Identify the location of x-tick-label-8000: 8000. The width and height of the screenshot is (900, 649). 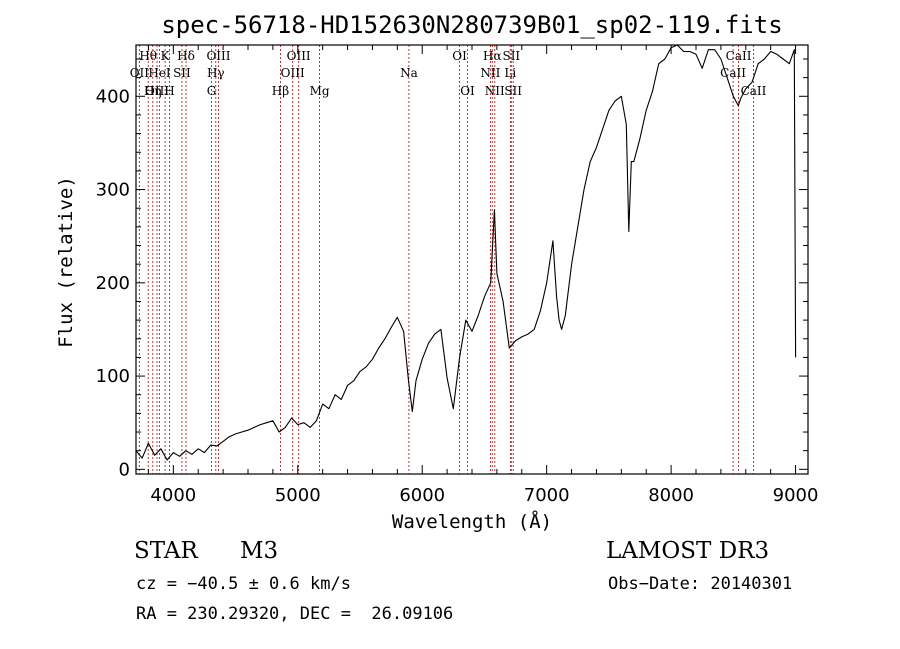
(671, 495).